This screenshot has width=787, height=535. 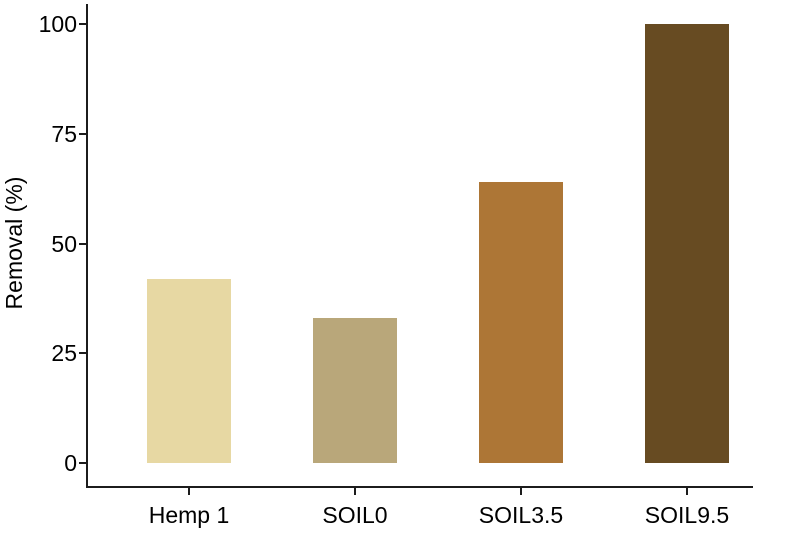 I want to click on x-axis-line, so click(x=419, y=487).